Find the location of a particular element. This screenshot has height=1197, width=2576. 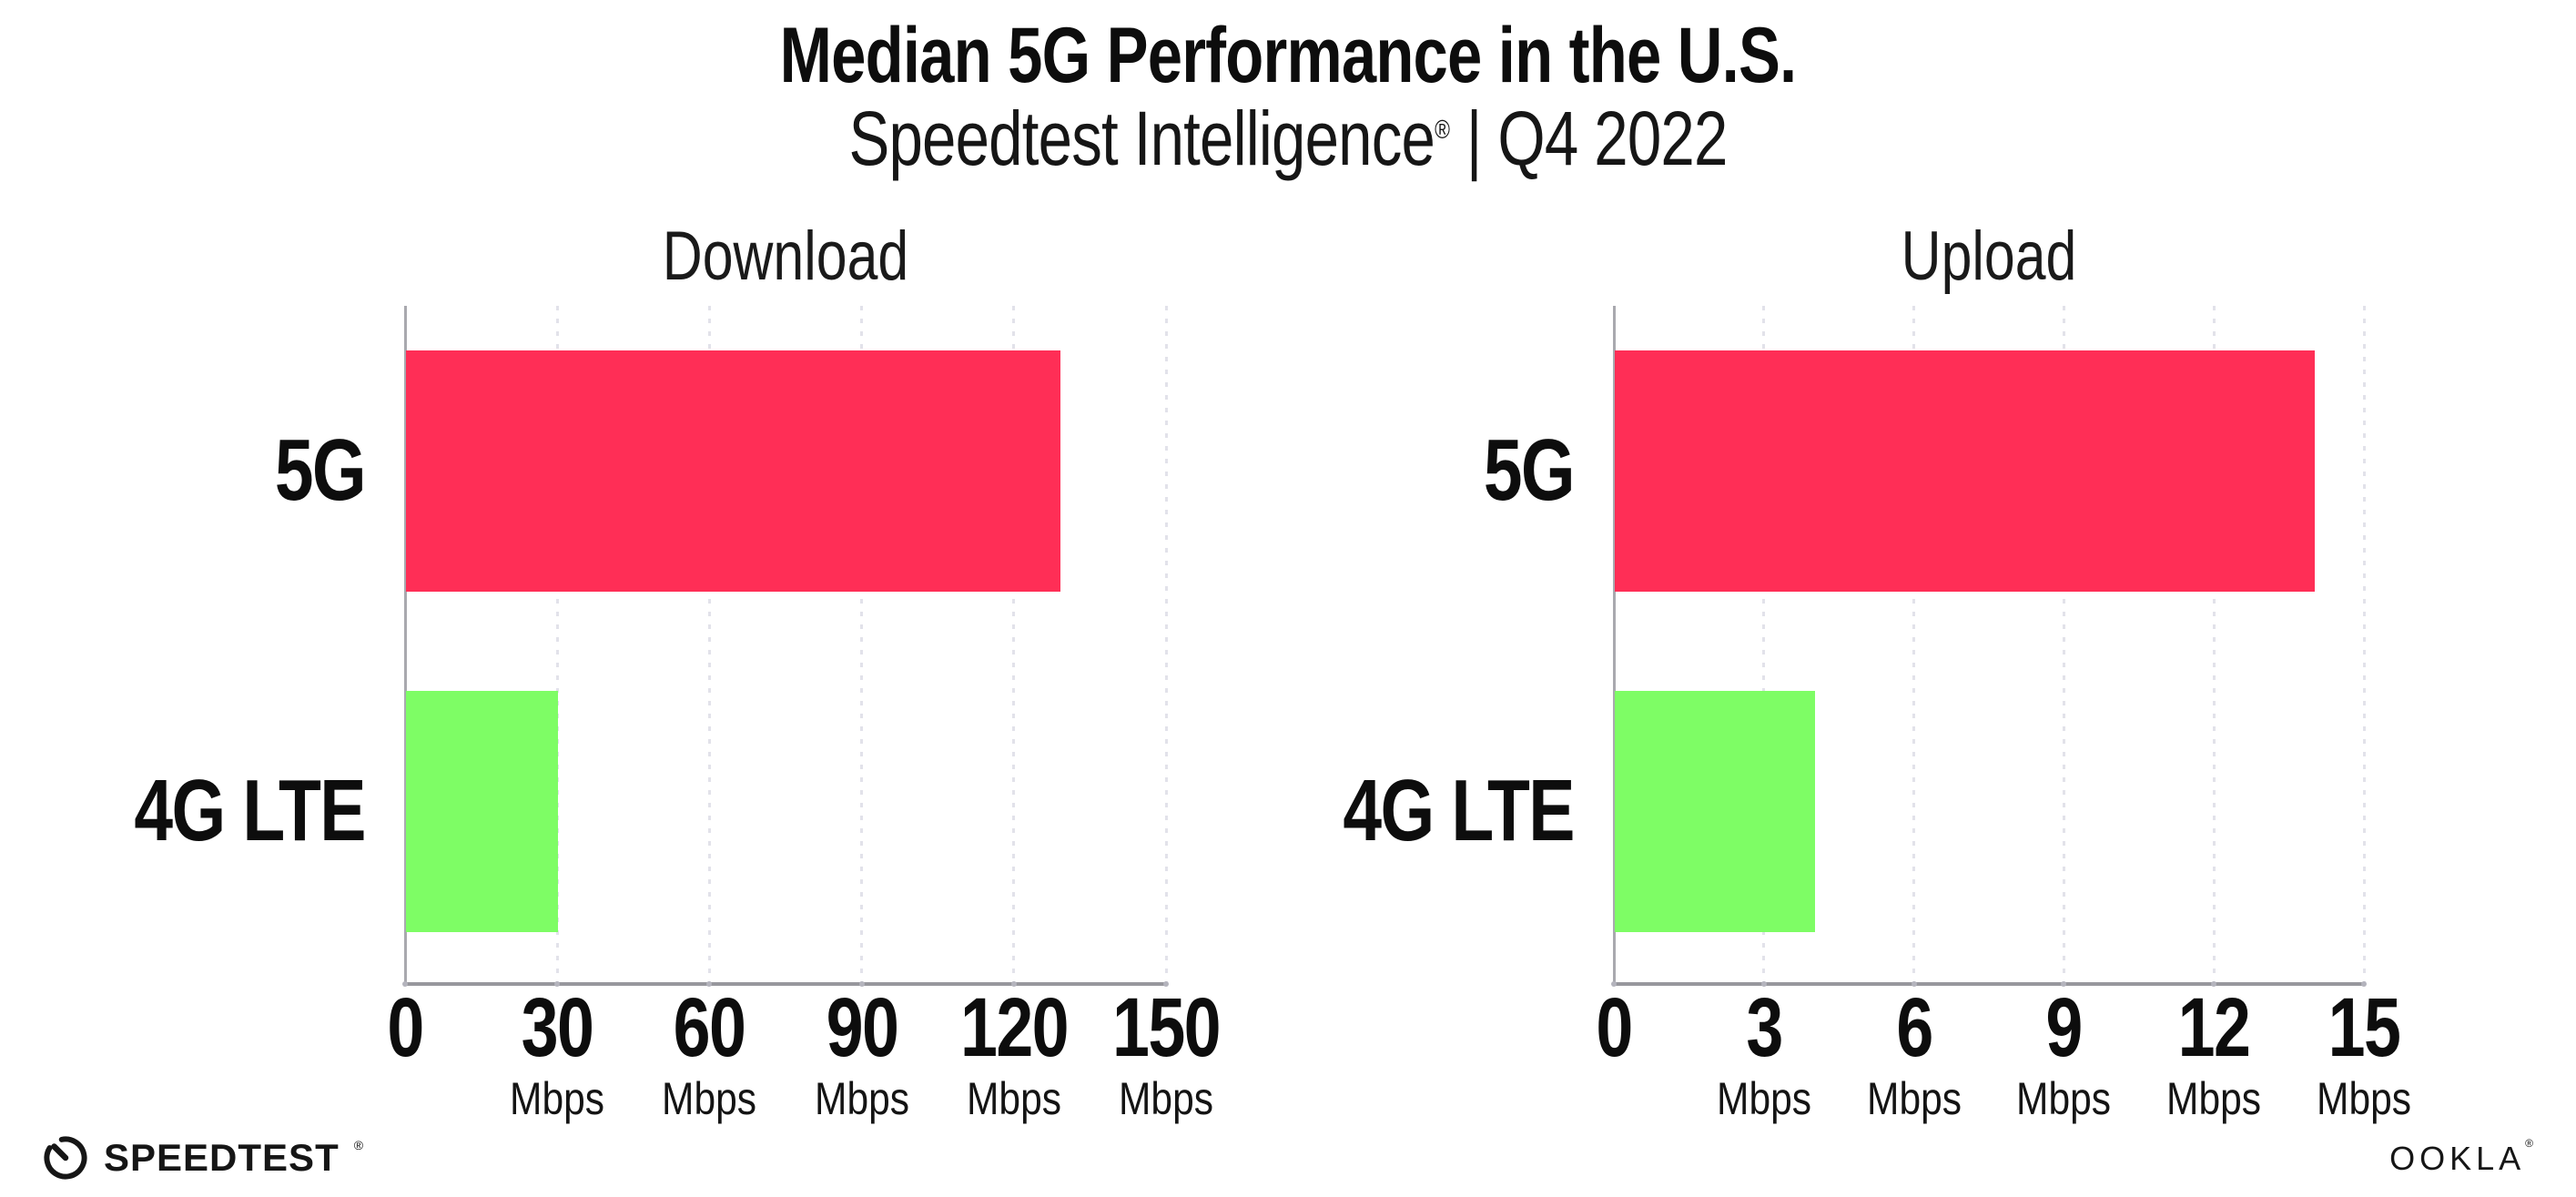

x-tick-value: 60 is located at coordinates (710, 1027).